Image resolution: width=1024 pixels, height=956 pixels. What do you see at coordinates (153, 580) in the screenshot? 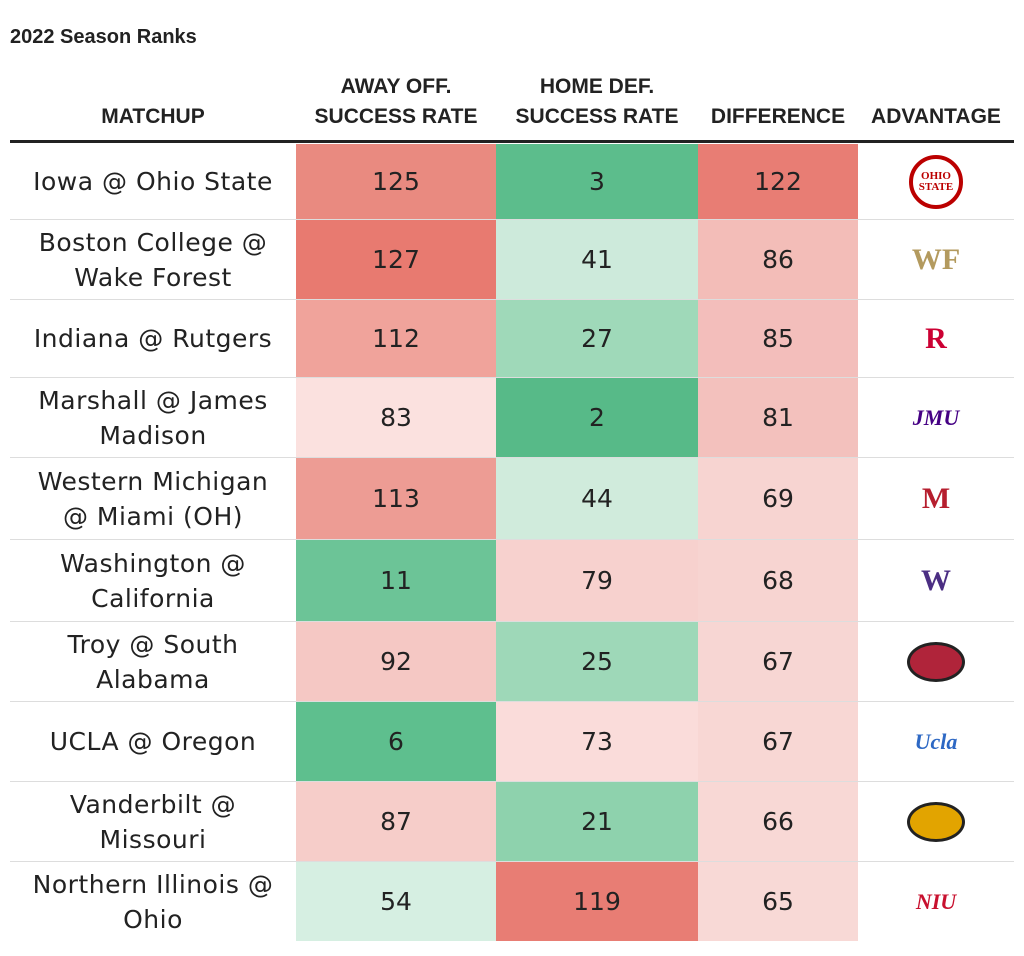
I see `matchup-cell: Washington @ California` at bounding box center [153, 580].